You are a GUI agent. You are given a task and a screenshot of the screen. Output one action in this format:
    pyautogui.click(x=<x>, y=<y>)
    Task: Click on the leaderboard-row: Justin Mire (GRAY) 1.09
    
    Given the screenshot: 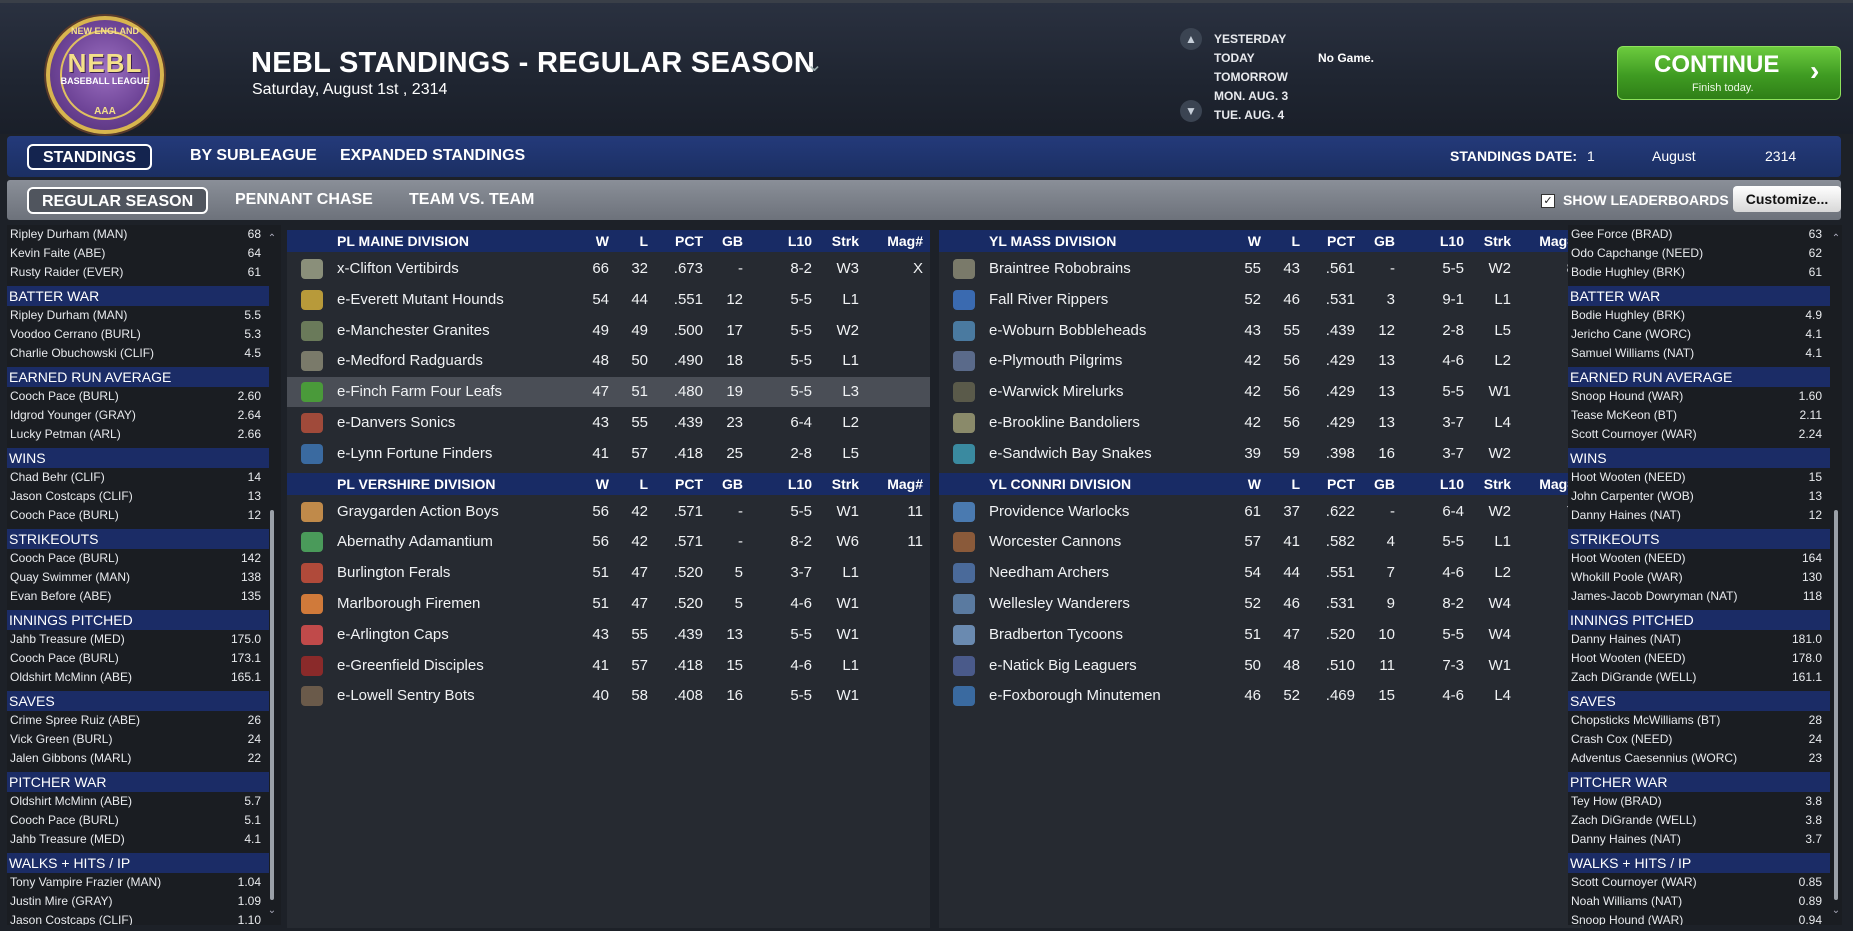 What is the action you would take?
    pyautogui.click(x=138, y=901)
    